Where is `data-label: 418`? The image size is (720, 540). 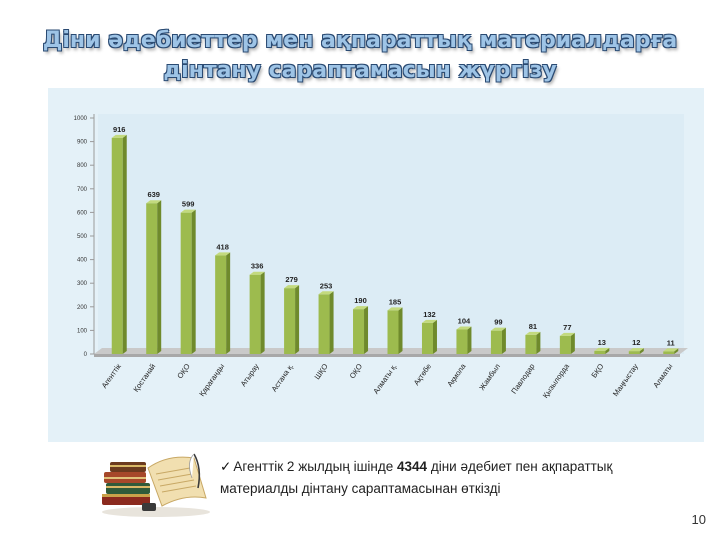 data-label: 418 is located at coordinates (222, 246).